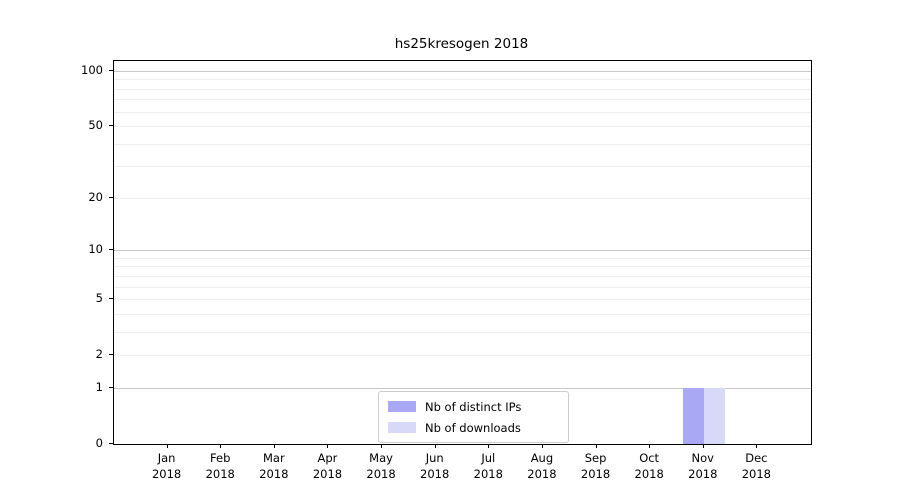 The height and width of the screenshot is (500, 900). Describe the element at coordinates (99, 298) in the screenshot. I see `y-tick-label: 5` at that location.